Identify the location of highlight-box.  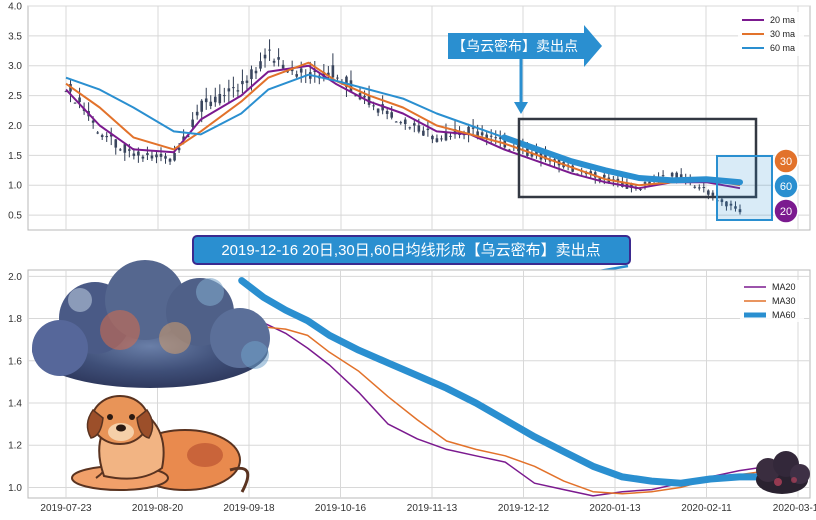
(744, 188).